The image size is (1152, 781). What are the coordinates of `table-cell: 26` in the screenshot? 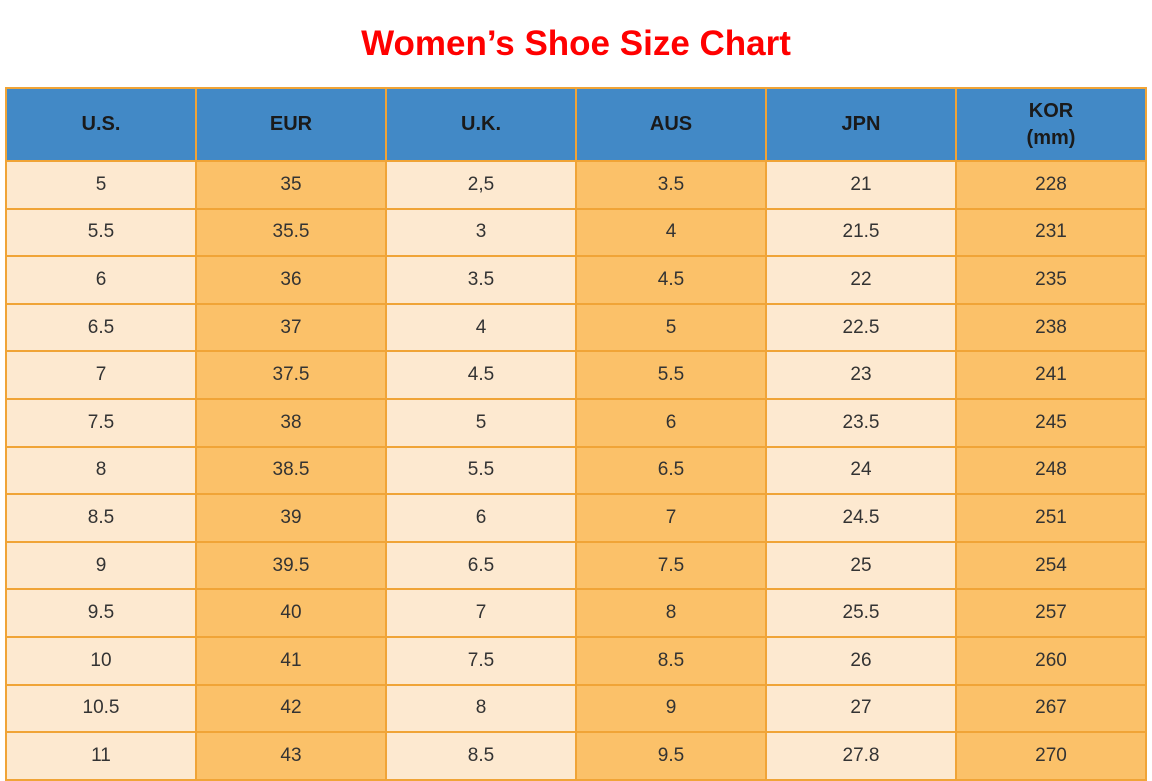 It's located at (861, 660).